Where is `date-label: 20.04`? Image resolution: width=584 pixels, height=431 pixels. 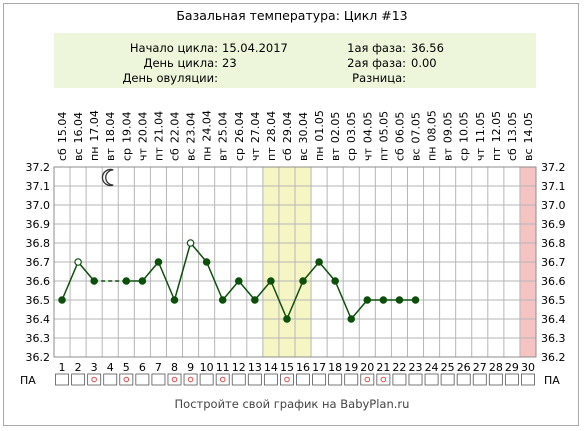 date-label: 20.04 is located at coordinates (142, 128).